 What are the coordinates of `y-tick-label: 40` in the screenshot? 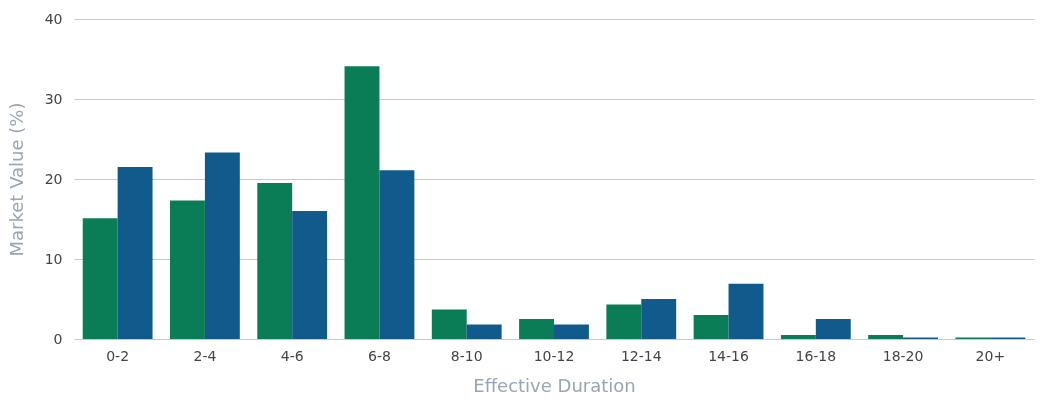 It's located at (53, 18).